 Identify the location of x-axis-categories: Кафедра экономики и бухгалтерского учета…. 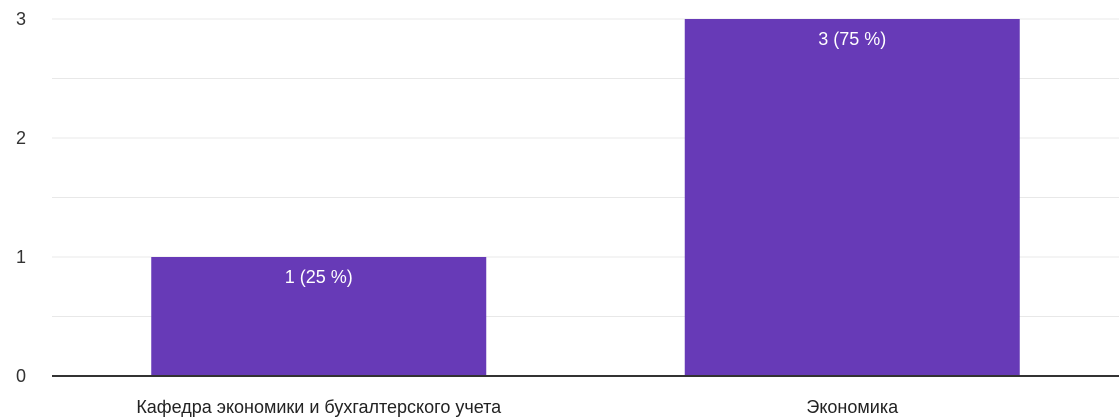
(517, 407).